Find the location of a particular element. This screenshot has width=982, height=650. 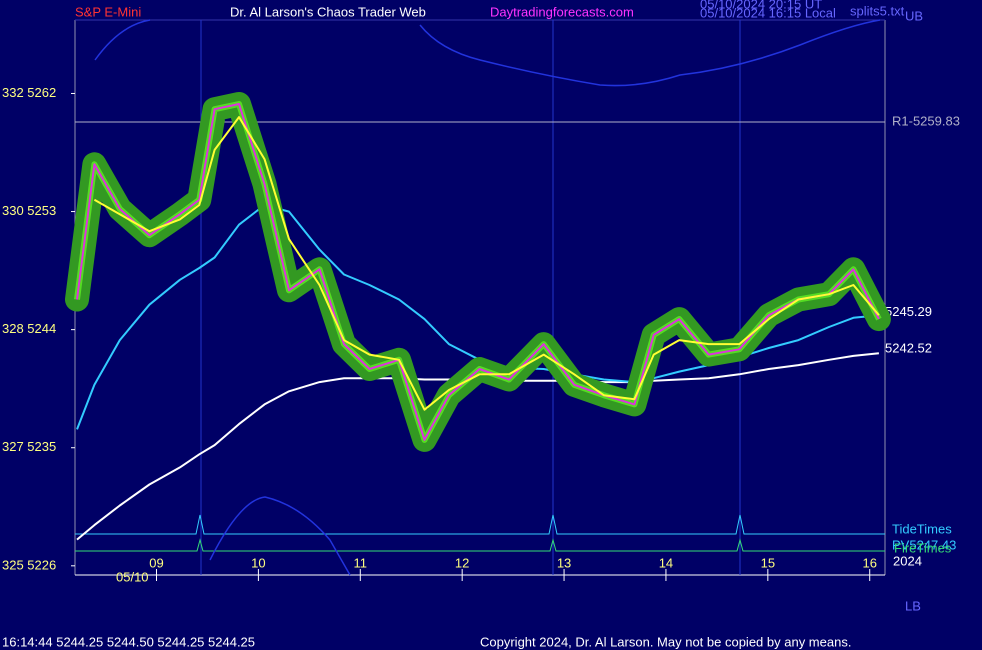

symbol: S&P E-Mini is located at coordinates (108, 11).